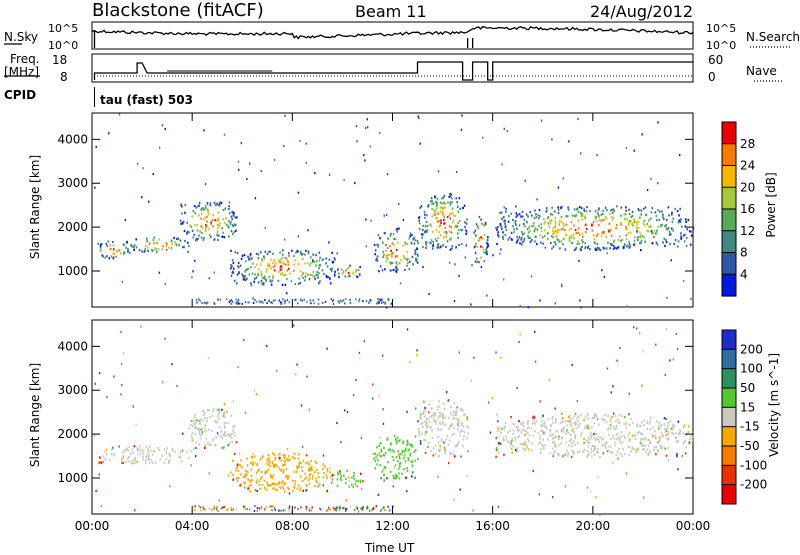 Image resolution: width=800 pixels, height=555 pixels. Describe the element at coordinates (72, 478) in the screenshot. I see `ytick-label: 1000` at that location.